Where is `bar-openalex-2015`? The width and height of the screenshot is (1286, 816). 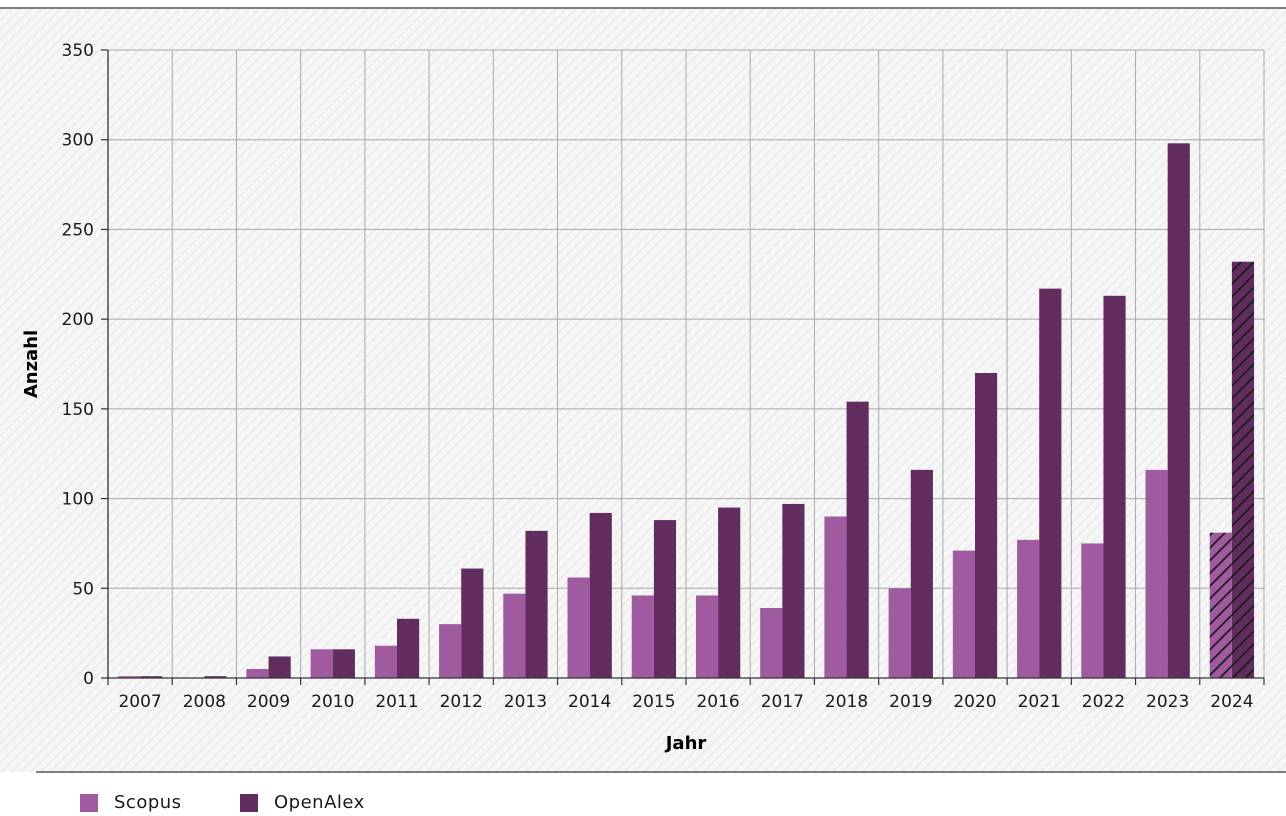 bar-openalex-2015 is located at coordinates (665, 599).